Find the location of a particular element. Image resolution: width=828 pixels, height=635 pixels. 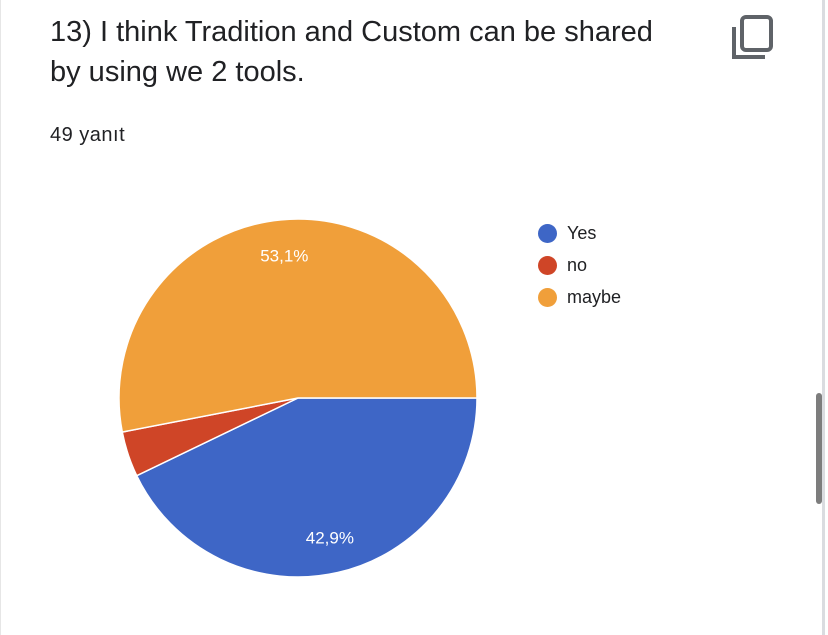

legend-label: Yes is located at coordinates (582, 232).